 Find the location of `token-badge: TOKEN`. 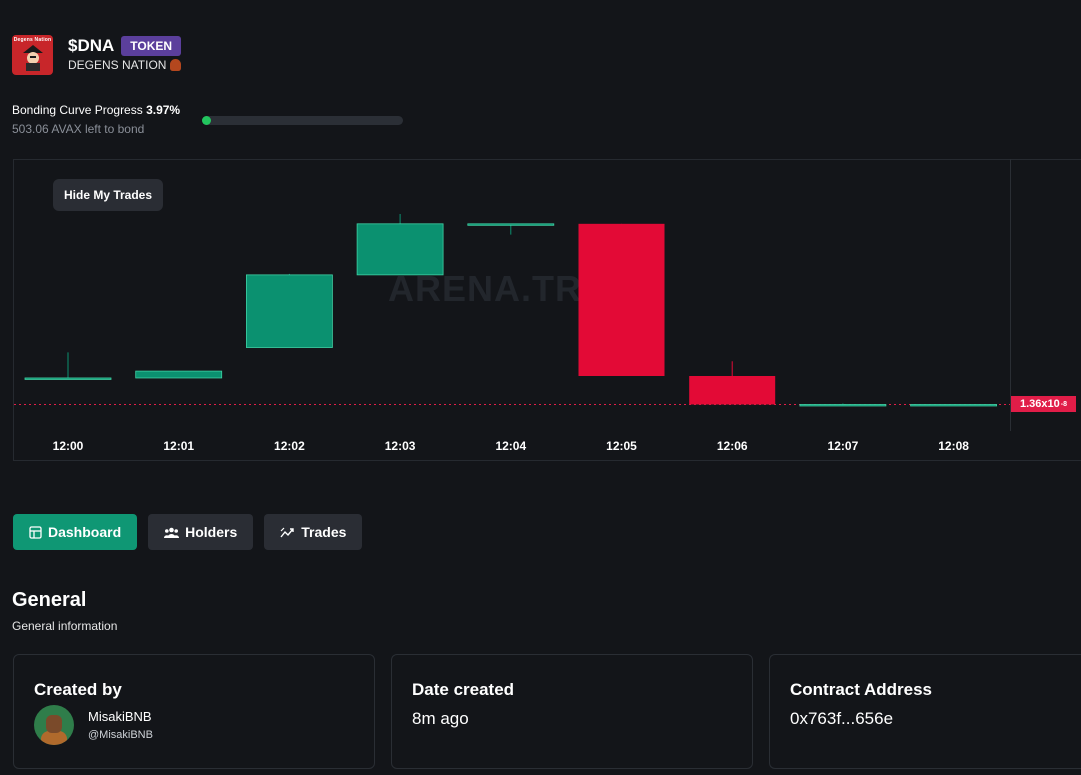

token-badge: TOKEN is located at coordinates (151, 46).